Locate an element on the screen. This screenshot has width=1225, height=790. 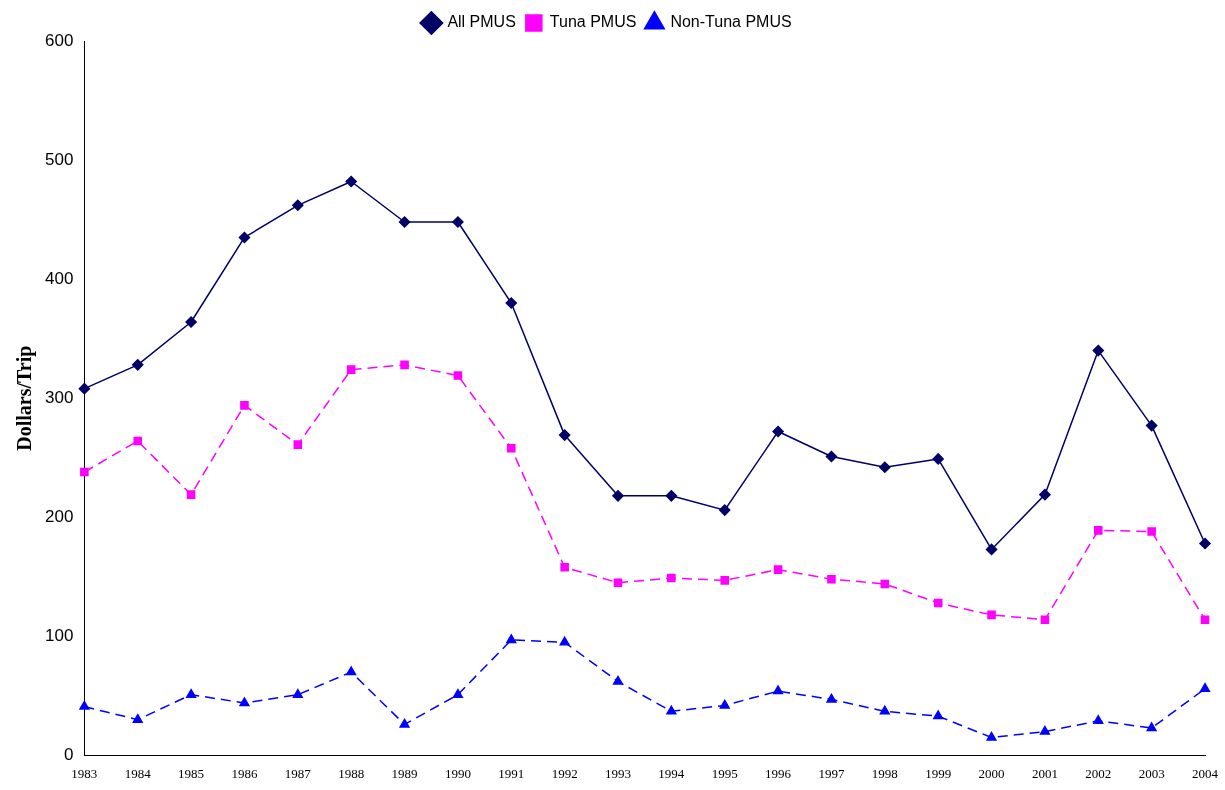
x-tick-label: 1990 is located at coordinates (457, 773).